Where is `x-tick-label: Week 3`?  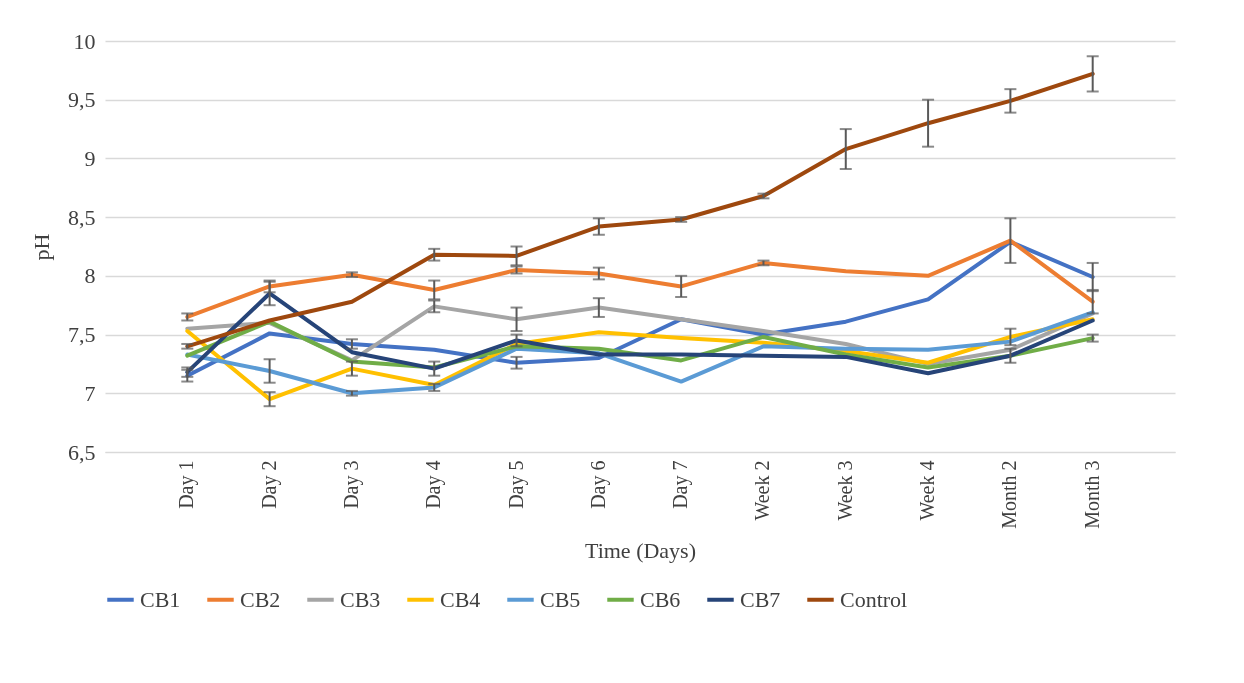
x-tick-label: Week 3 is located at coordinates (844, 490).